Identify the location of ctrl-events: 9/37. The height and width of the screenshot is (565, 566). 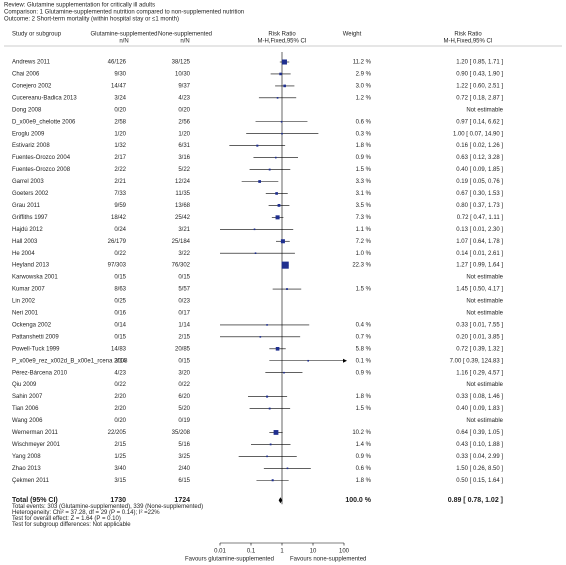
(184, 86).